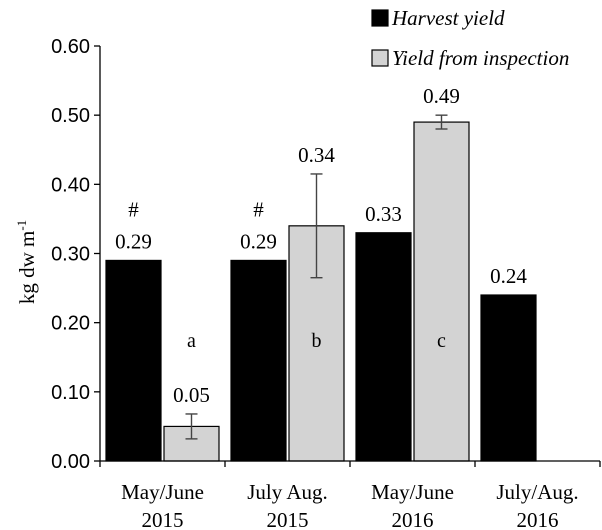  Describe the element at coordinates (441, 341) in the screenshot. I see `group-letter: c` at that location.